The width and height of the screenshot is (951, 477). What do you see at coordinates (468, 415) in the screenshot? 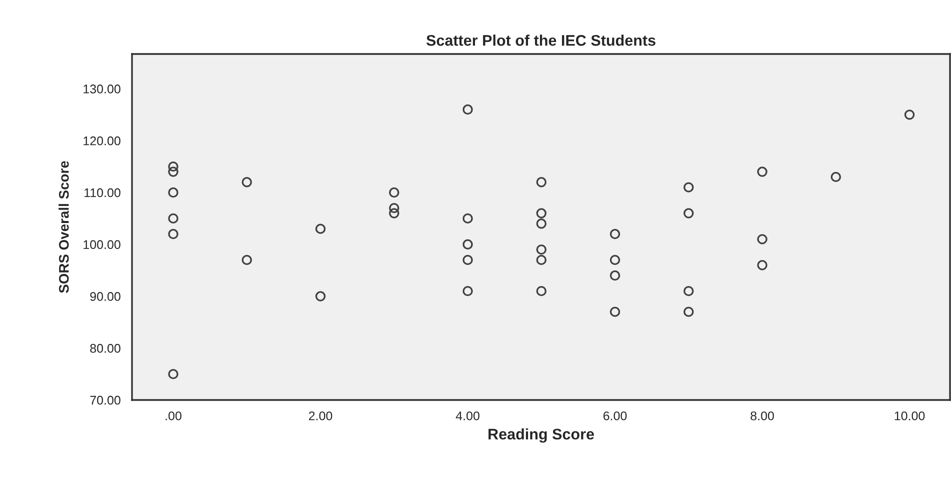
I see `x-tick-label: 4.00` at bounding box center [468, 415].